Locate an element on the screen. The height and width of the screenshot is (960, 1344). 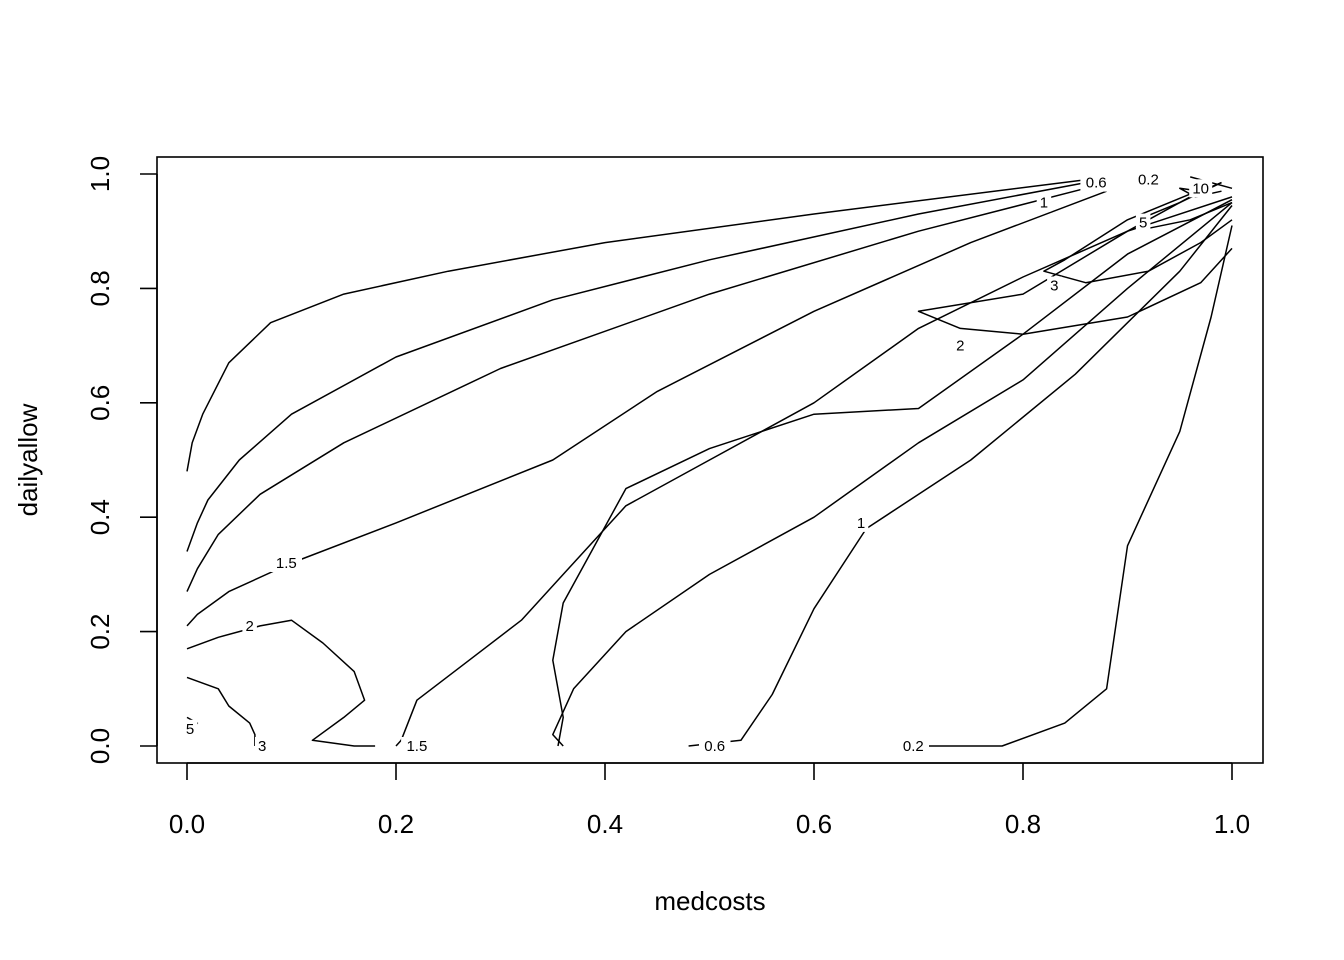
y-tick-label-4: 0.8 is located at coordinates (100, 288).